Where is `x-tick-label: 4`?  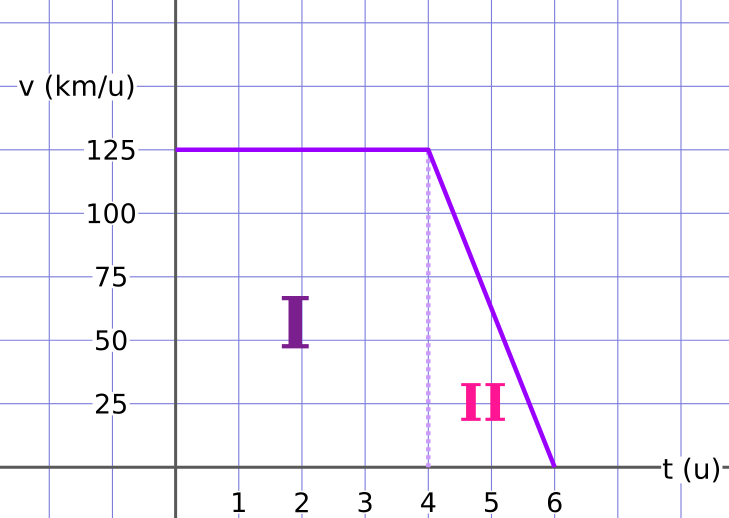
x-tick-label: 4 is located at coordinates (428, 502).